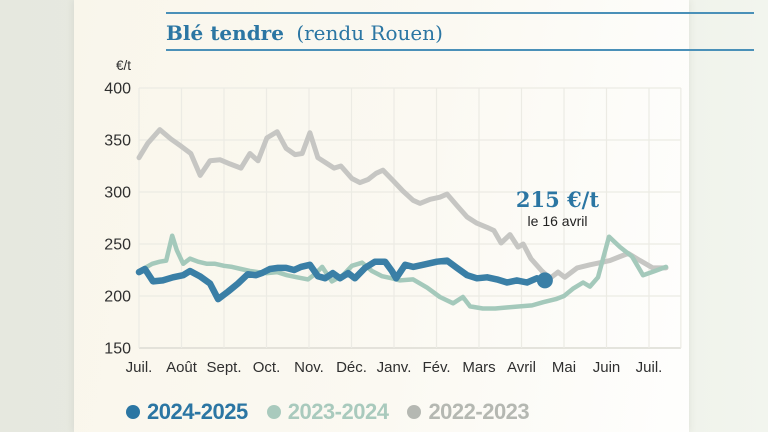 The width and height of the screenshot is (768, 432). Describe the element at coordinates (225, 33) in the screenshot. I see `chart-title-bold: Blé tendre` at that location.